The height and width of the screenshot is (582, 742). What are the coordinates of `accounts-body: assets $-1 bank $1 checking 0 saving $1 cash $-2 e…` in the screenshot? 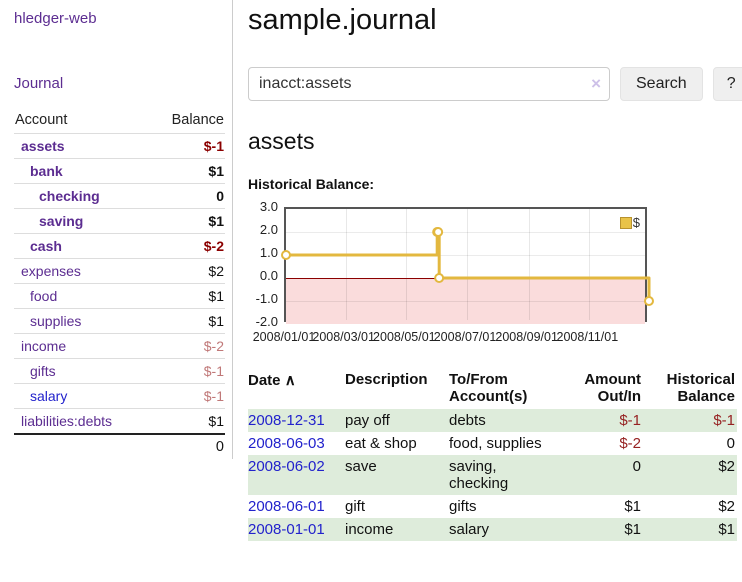 It's located at (119, 283).